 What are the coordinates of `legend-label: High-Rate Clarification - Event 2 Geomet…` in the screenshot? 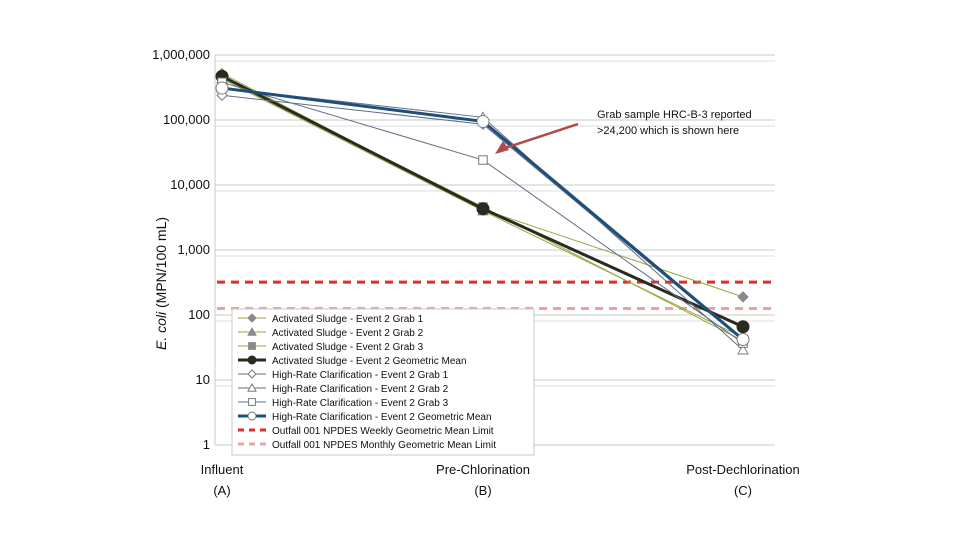 It's located at (382, 417).